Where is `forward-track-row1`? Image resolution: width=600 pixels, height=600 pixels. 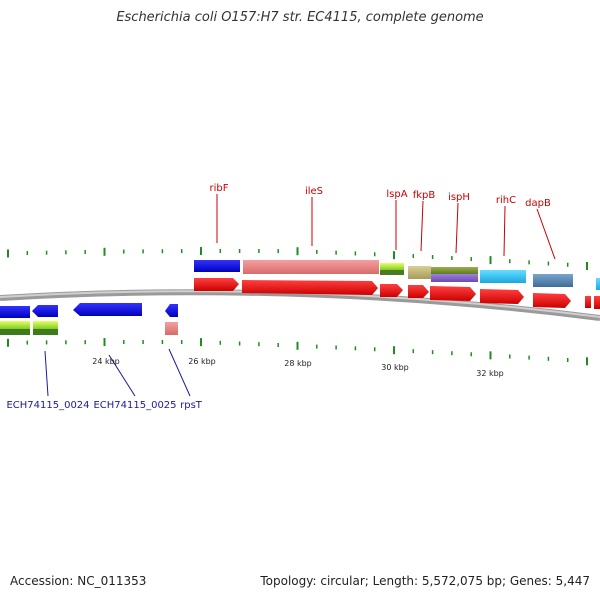 forward-track-row1 is located at coordinates (397, 275).